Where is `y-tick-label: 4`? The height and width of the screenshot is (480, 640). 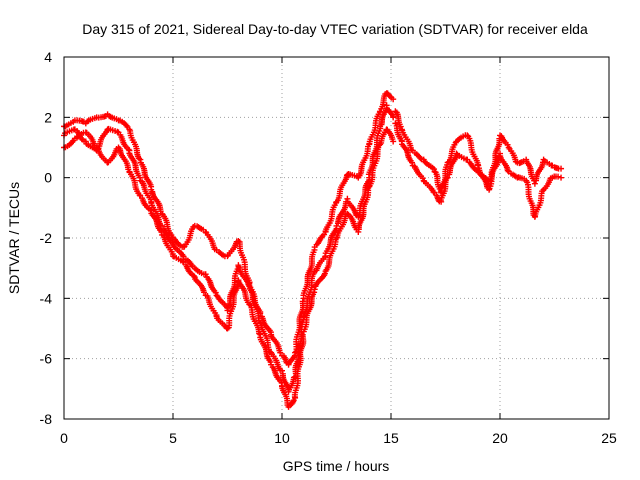 y-tick-label: 4 is located at coordinates (48, 57).